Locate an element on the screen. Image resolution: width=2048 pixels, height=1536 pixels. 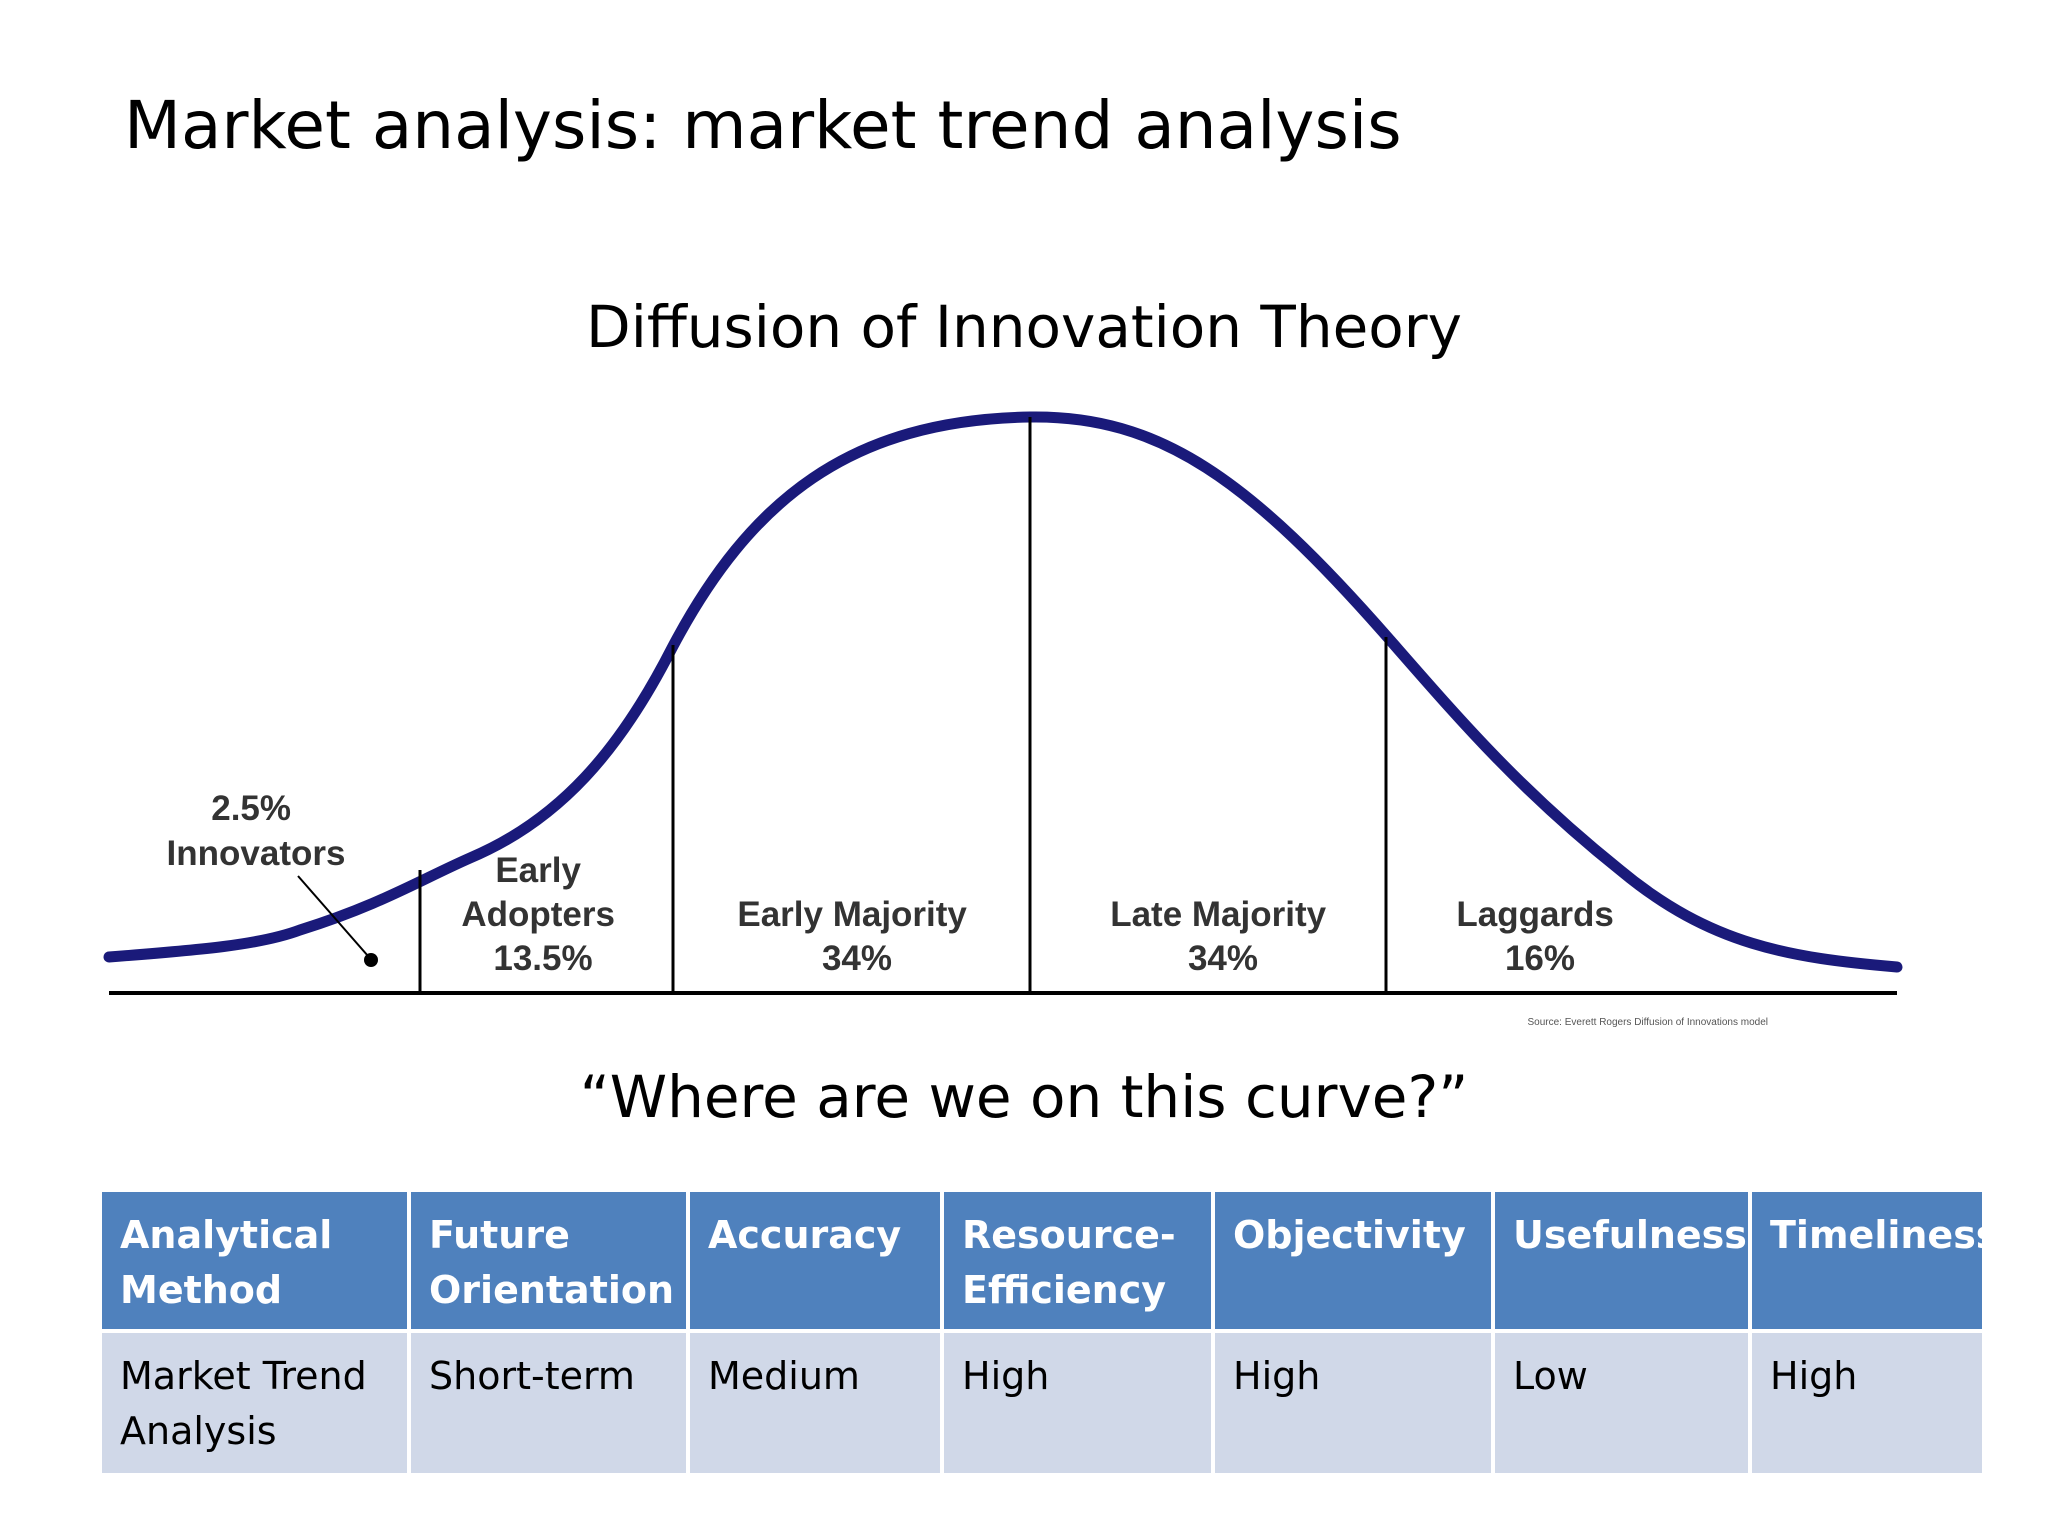
laggards-label: Laggards 16% is located at coordinates (1539, 936).